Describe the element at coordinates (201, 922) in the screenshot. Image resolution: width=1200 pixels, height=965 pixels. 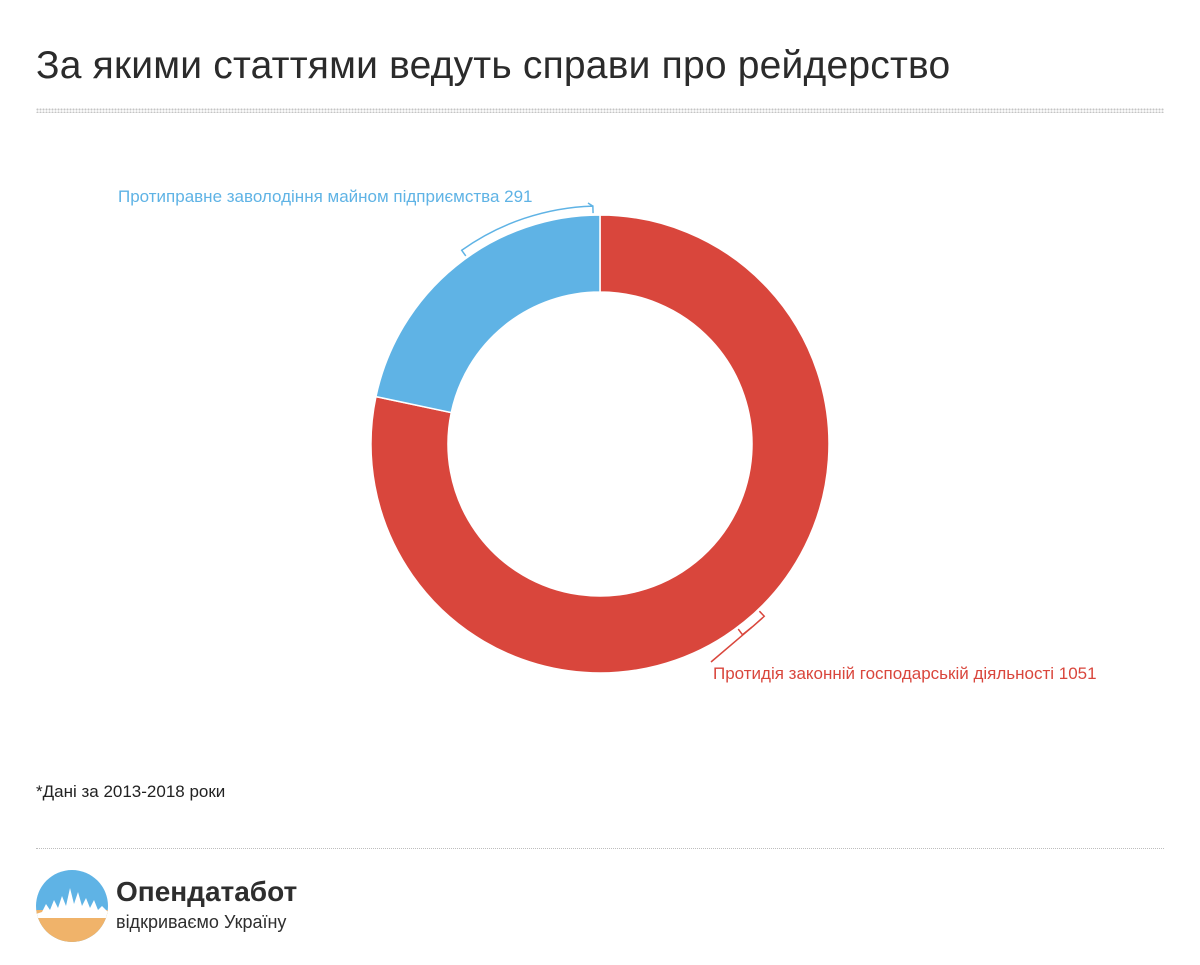
I see `brand-tagline: відкриваємо Україну` at that location.